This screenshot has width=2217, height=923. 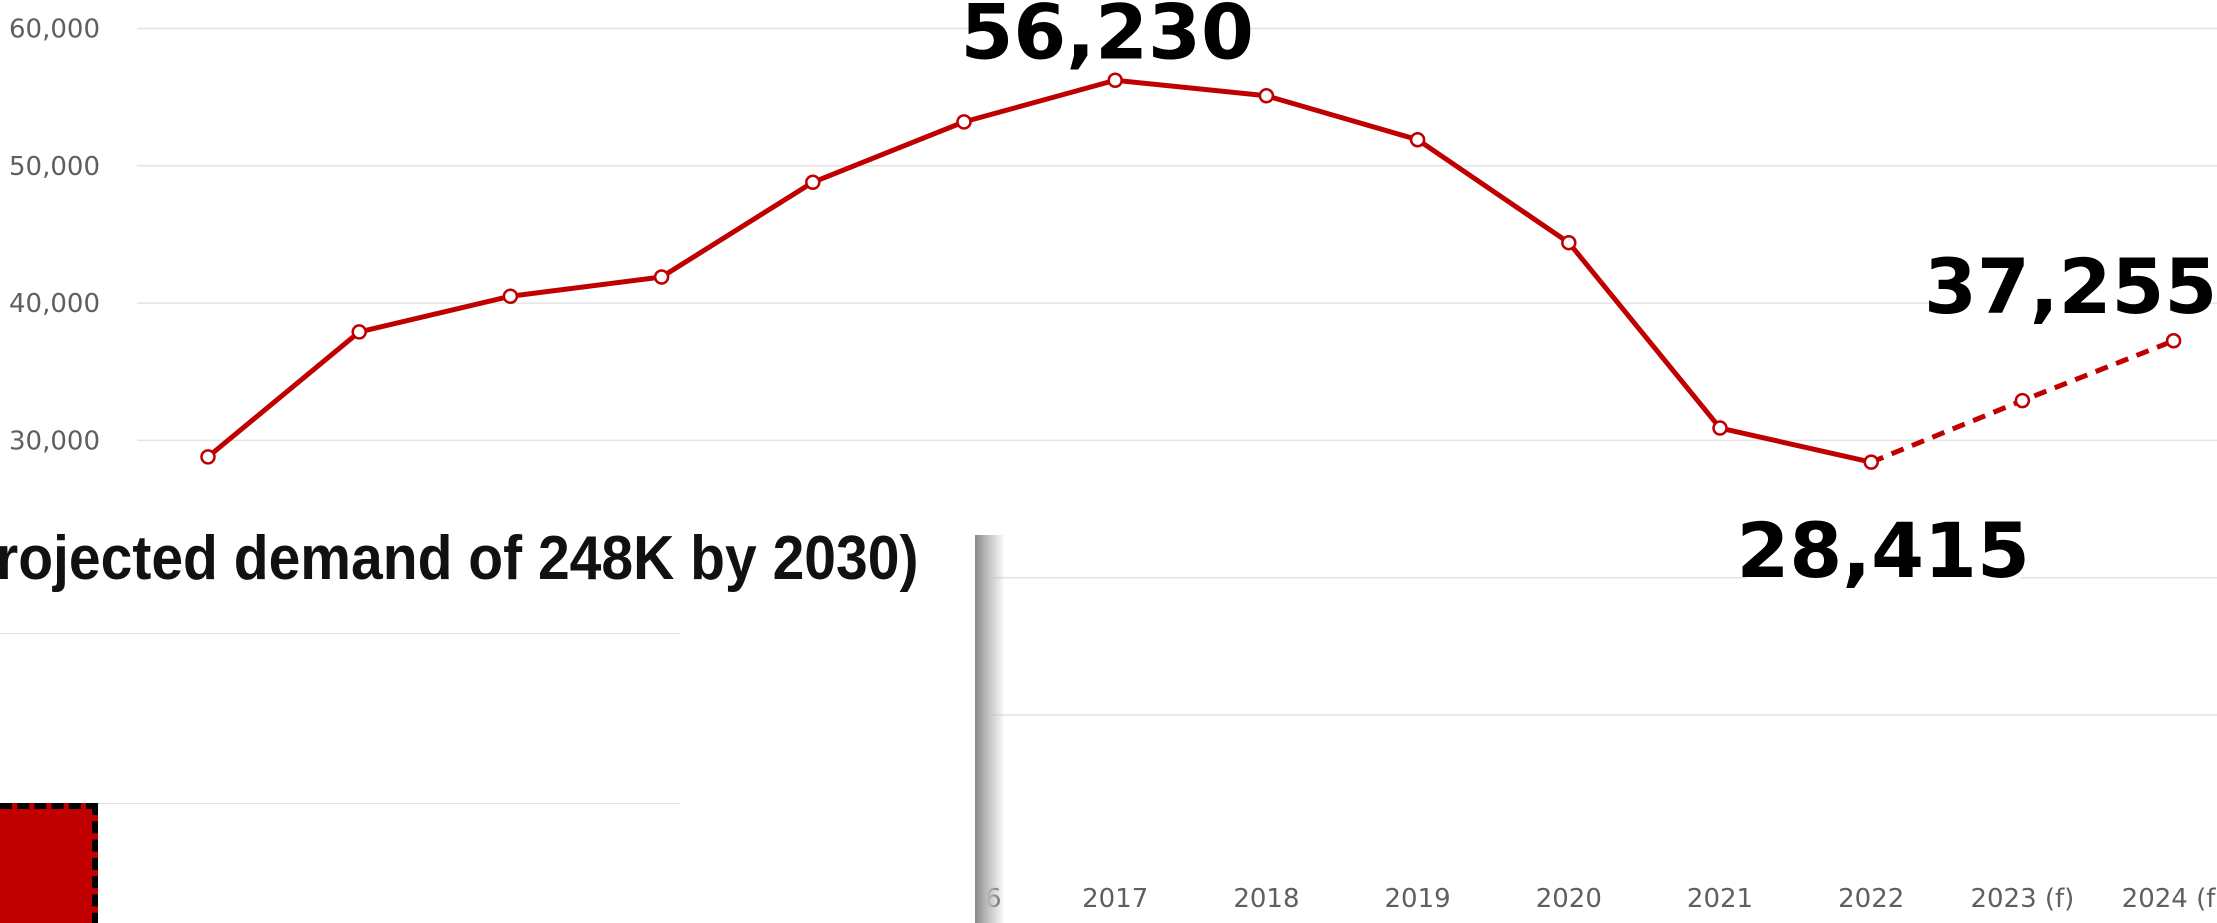 What do you see at coordinates (1115, 899) in the screenshot?
I see `x-tick-label: 2017` at bounding box center [1115, 899].